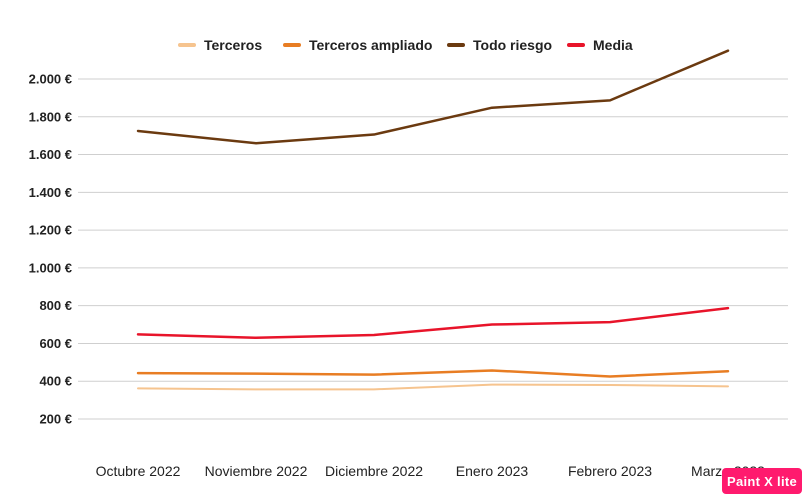 This screenshot has width=812, height=502. I want to click on watermark-badge: Paint X lite, so click(762, 481).